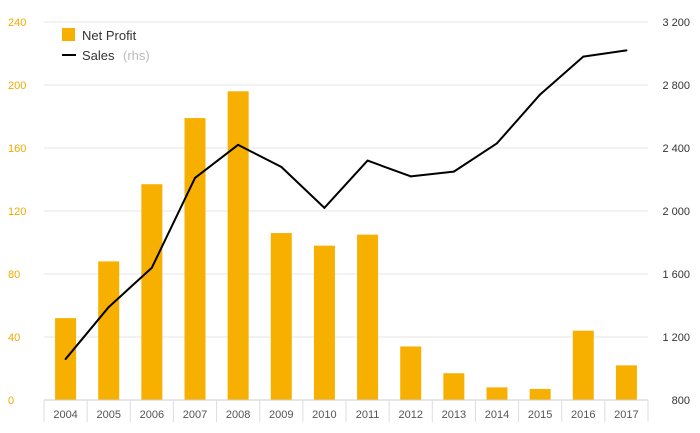 The height and width of the screenshot is (433, 700). I want to click on x-tick-label: 2005, so click(108, 415).